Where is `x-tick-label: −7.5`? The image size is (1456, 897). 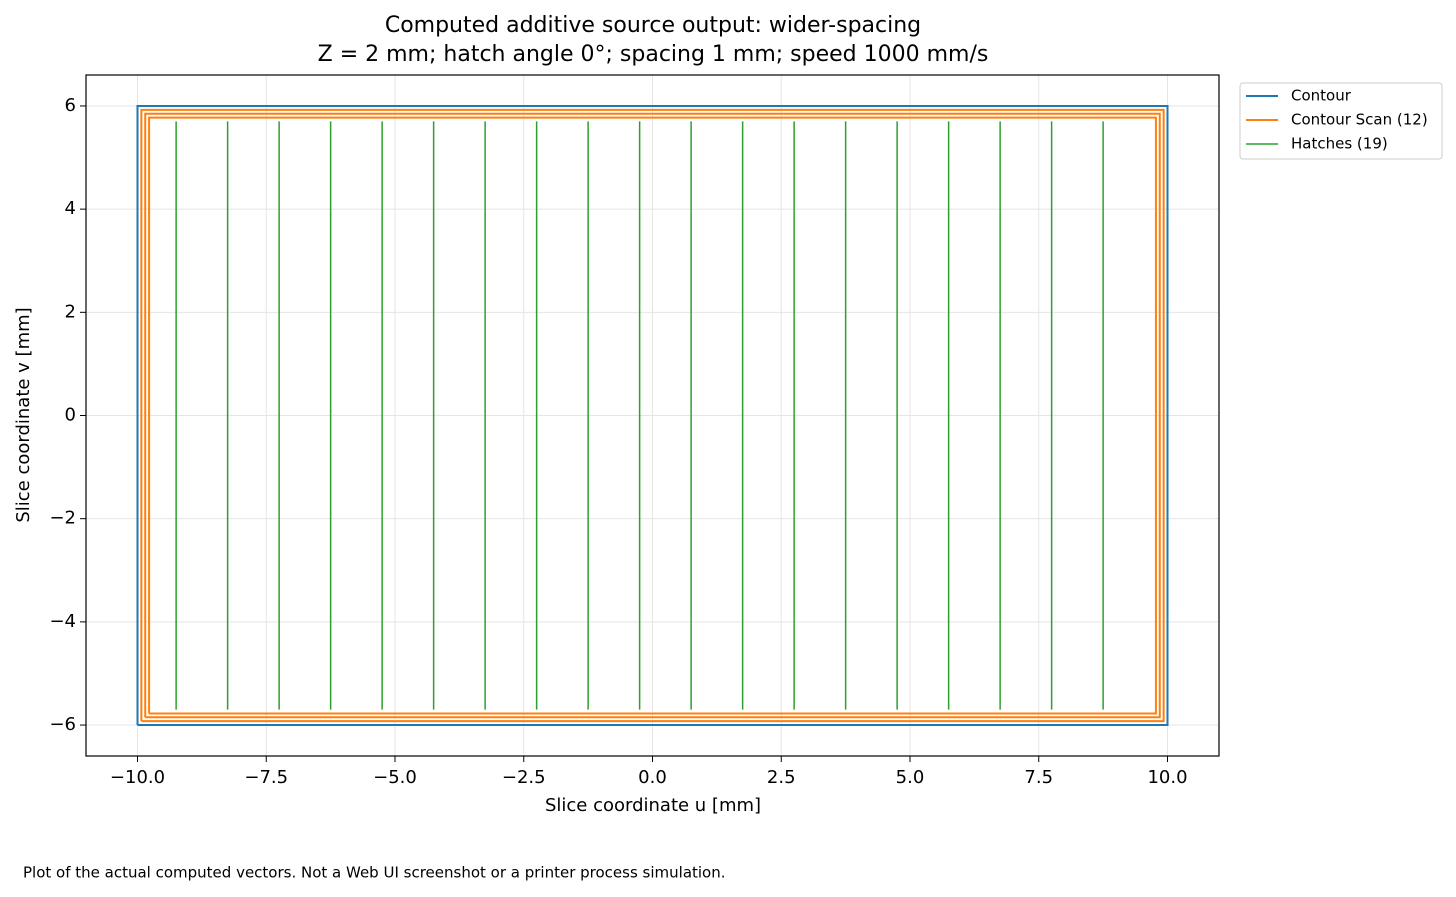 x-tick-label: −7.5 is located at coordinates (266, 777).